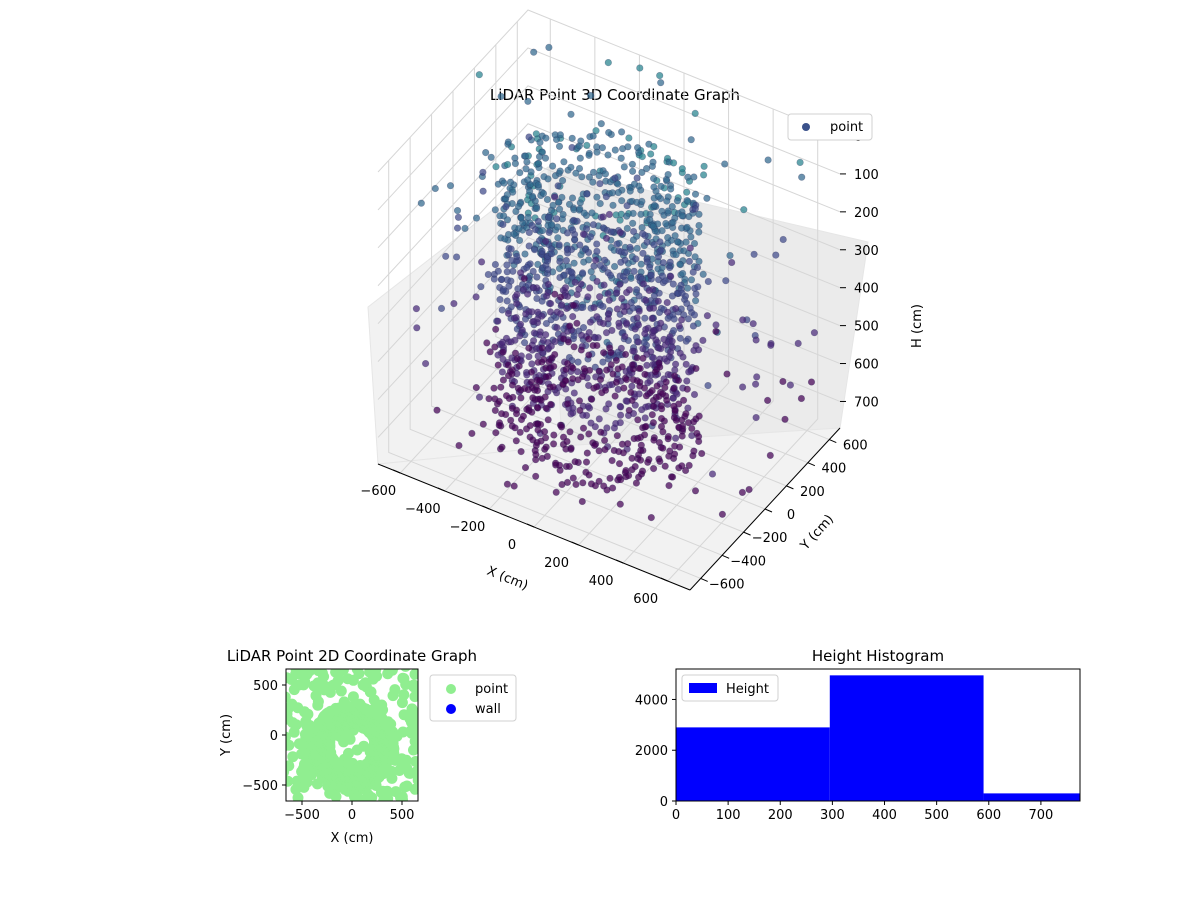 This screenshot has height=900, width=1200. I want to click on legend-3d-box, so click(830, 127).